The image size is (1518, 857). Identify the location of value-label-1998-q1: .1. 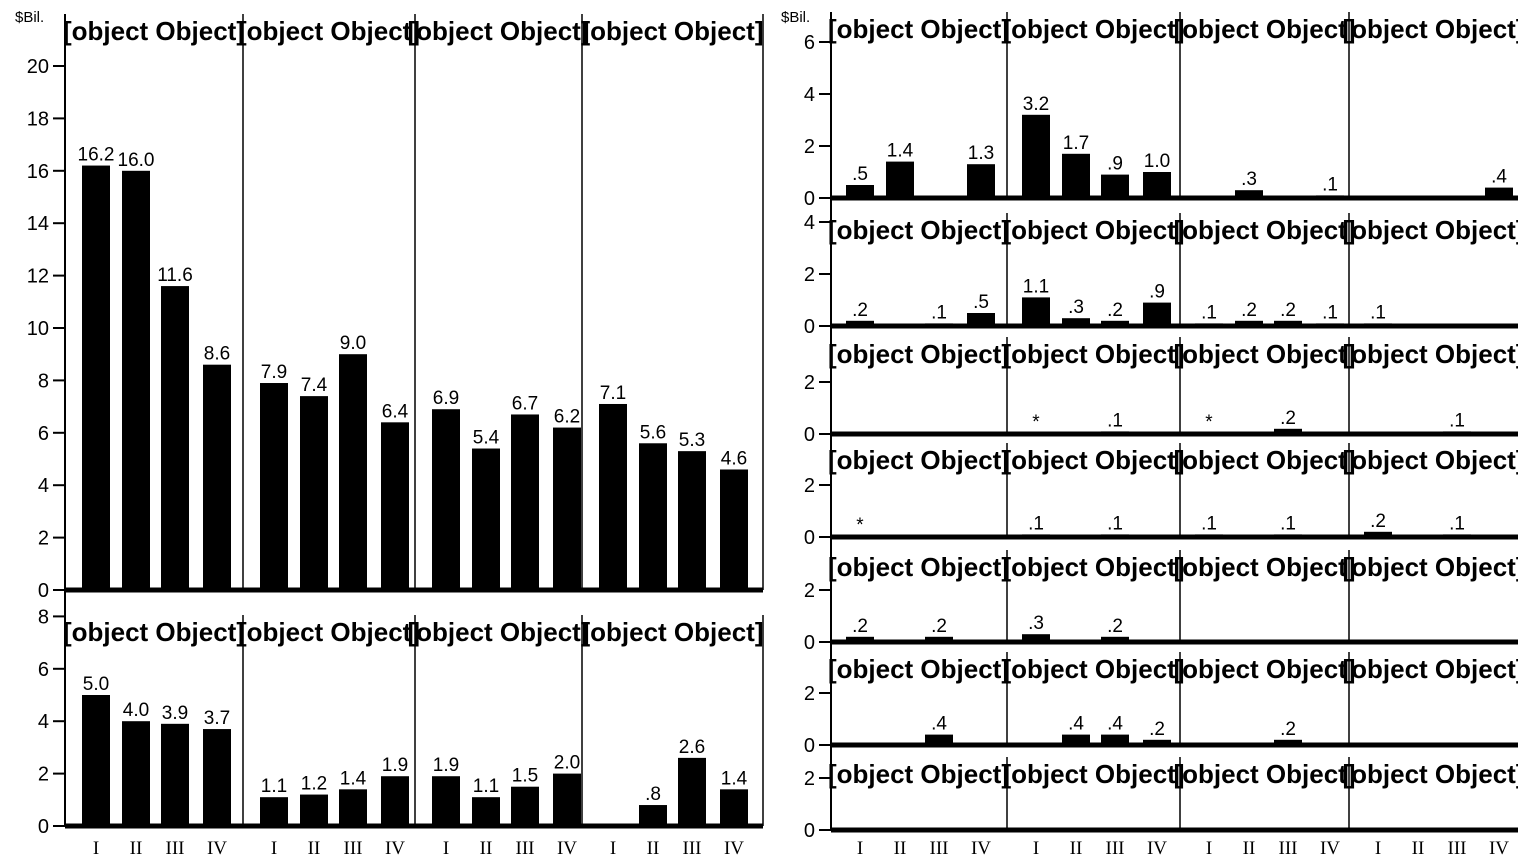
(1209, 312).